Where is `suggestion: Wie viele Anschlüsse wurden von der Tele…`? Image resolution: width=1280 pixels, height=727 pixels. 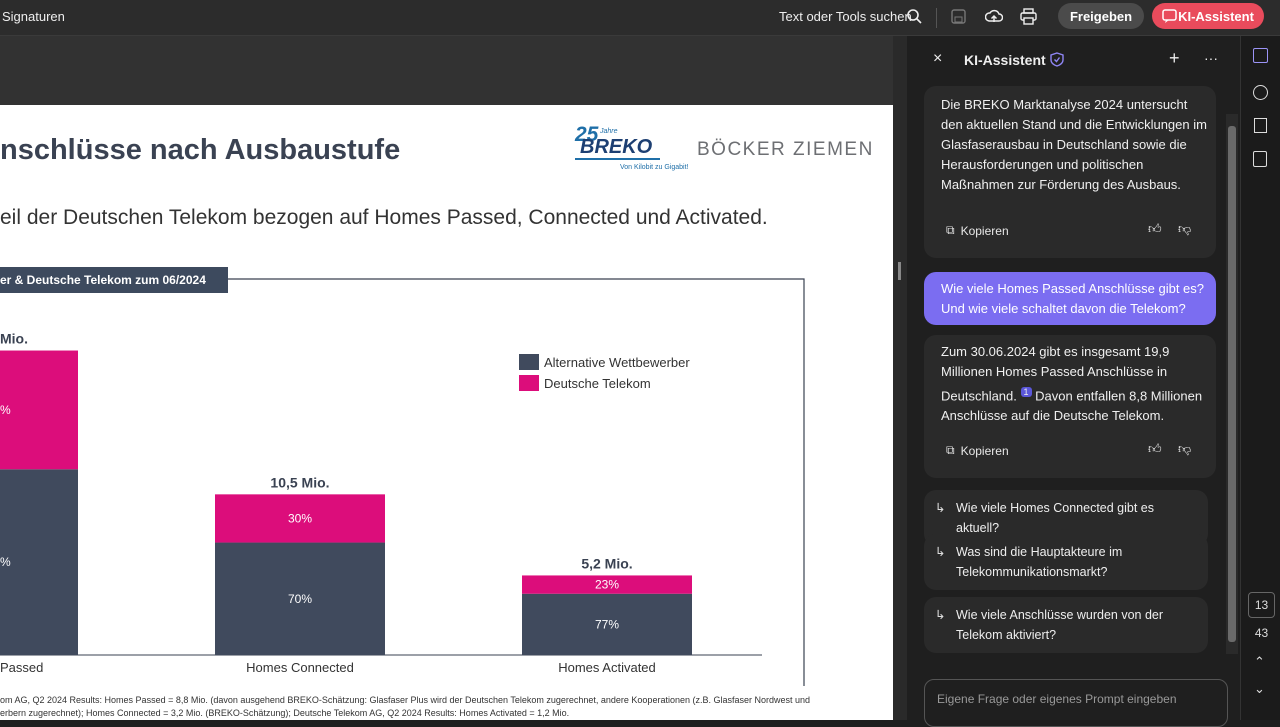
suggestion: Wie viele Anschlüsse wurden von der Tele… is located at coordinates (1066, 625).